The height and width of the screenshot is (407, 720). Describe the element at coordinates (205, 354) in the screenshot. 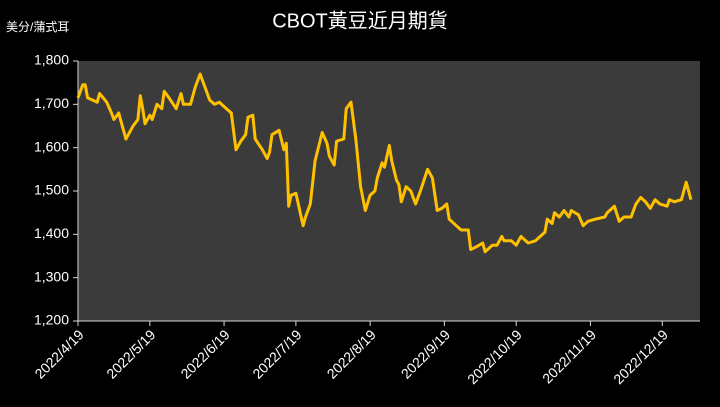

I see `x-tick-label: 2022/6/19` at that location.